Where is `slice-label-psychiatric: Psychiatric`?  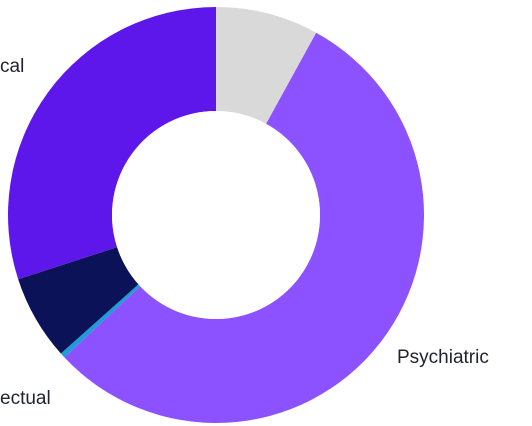
slice-label-psychiatric: Psychiatric is located at coordinates (443, 357).